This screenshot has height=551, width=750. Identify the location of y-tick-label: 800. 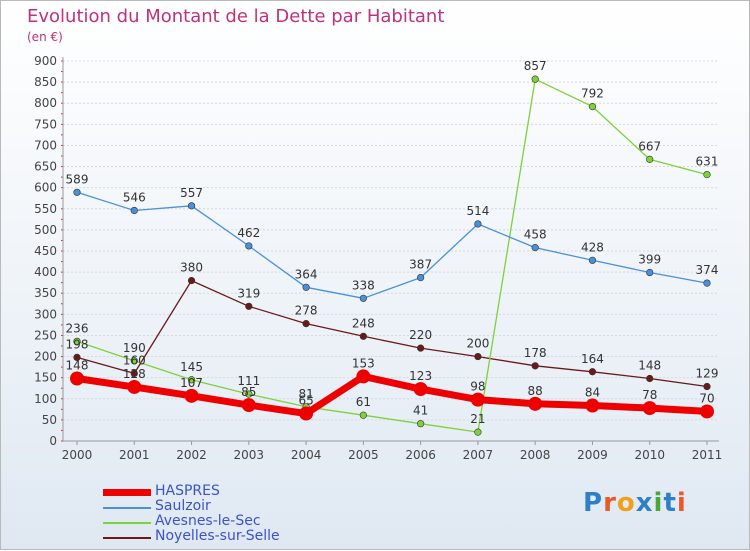
(45, 103).